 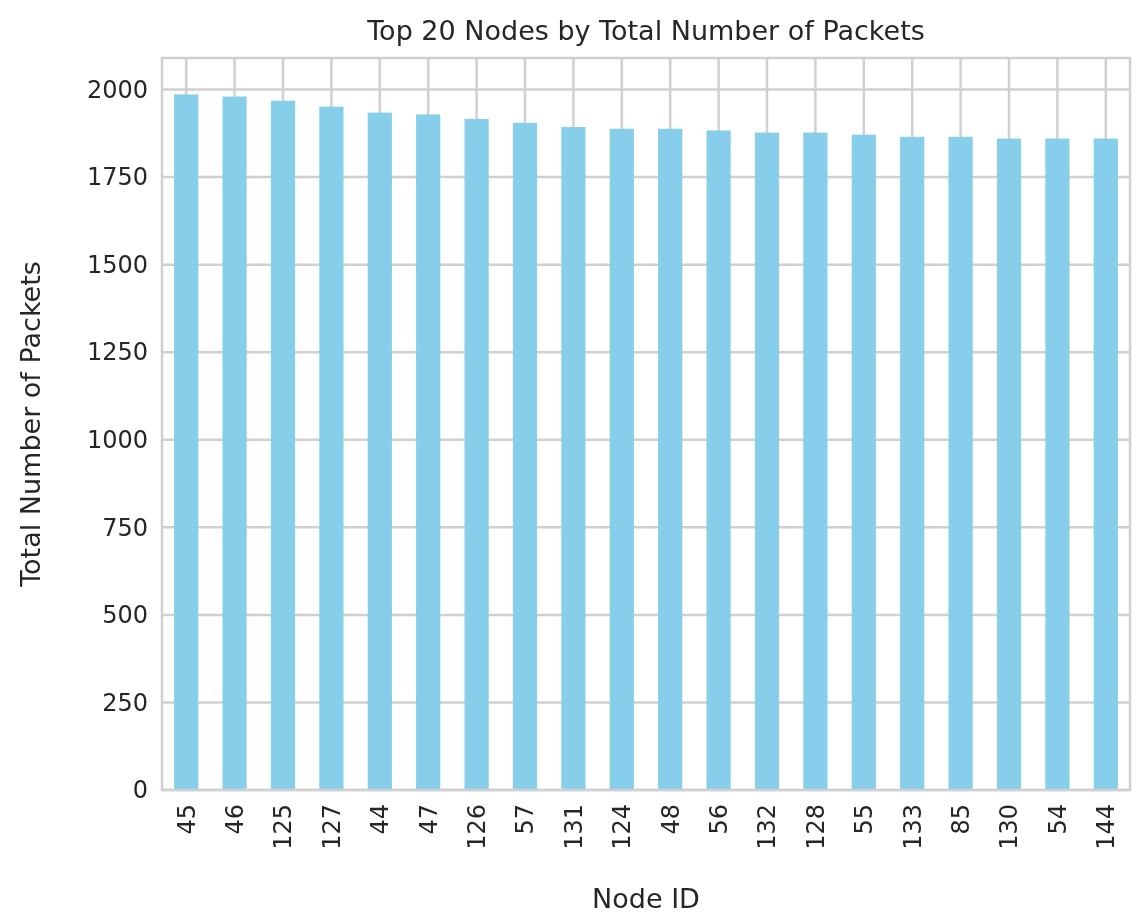 I want to click on y-tick-label: 2000, so click(x=117, y=89).